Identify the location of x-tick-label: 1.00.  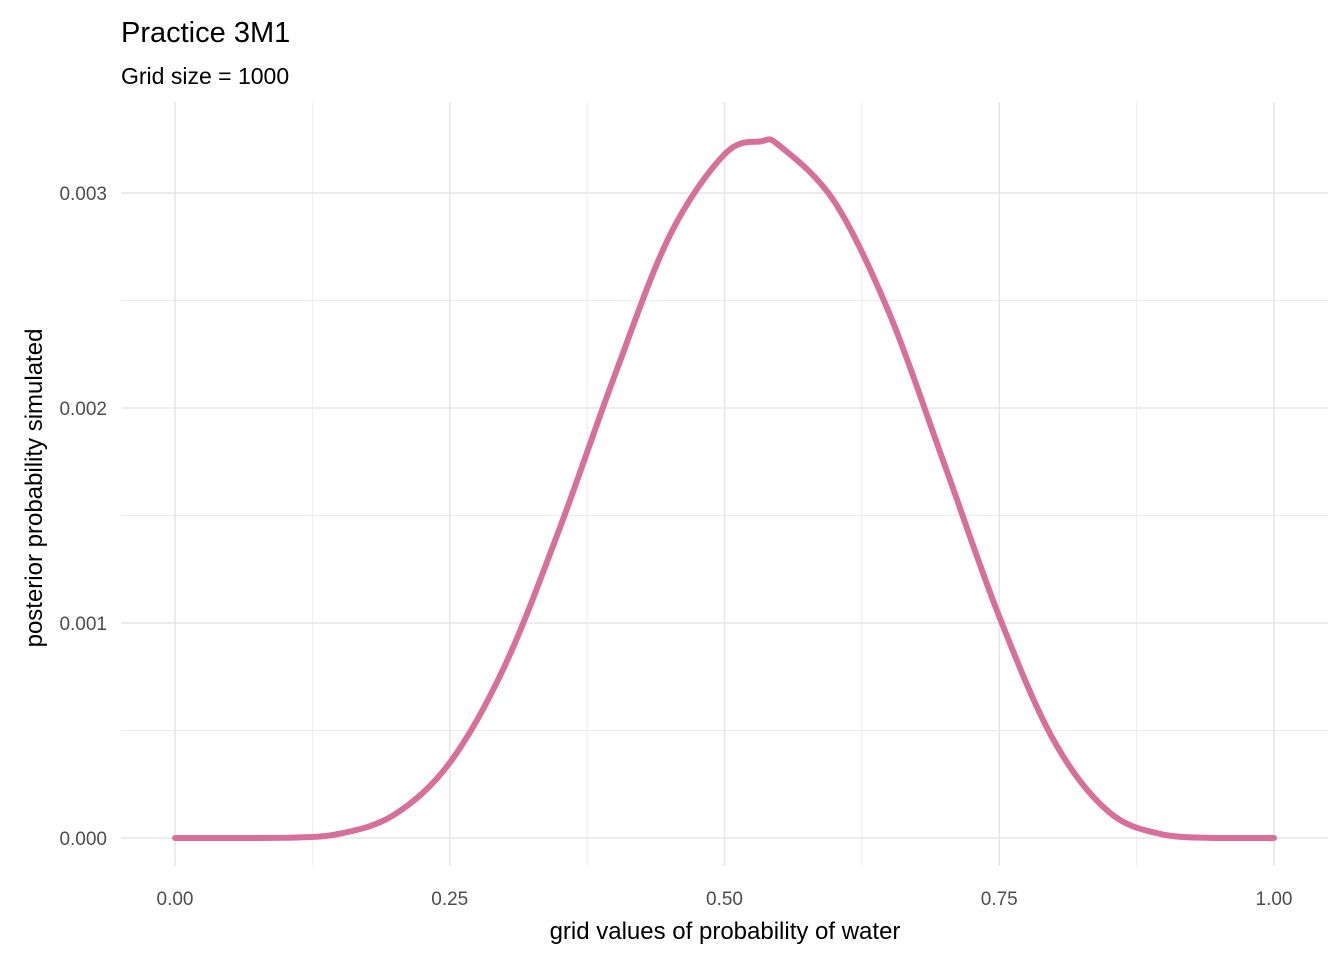
(1274, 899).